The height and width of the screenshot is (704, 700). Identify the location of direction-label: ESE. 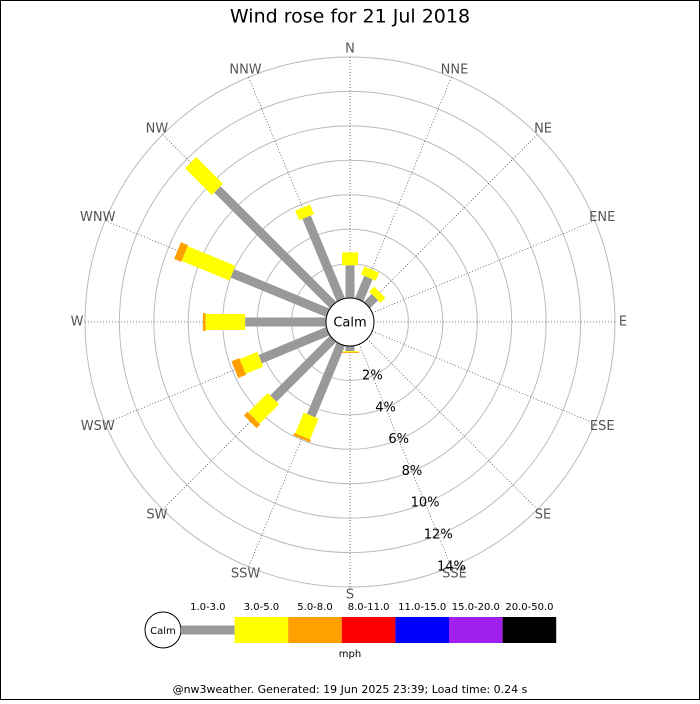
(602, 426).